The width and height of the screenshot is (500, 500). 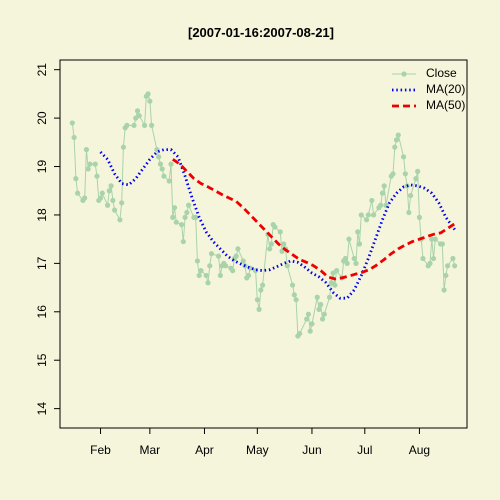 I want to click on y-tick-label: 16, so click(x=42, y=312).